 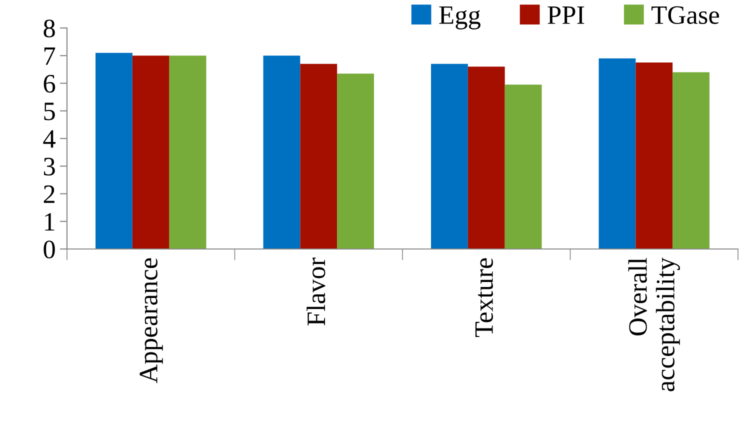 I want to click on x-tick-label: Texture, so click(x=484, y=298).